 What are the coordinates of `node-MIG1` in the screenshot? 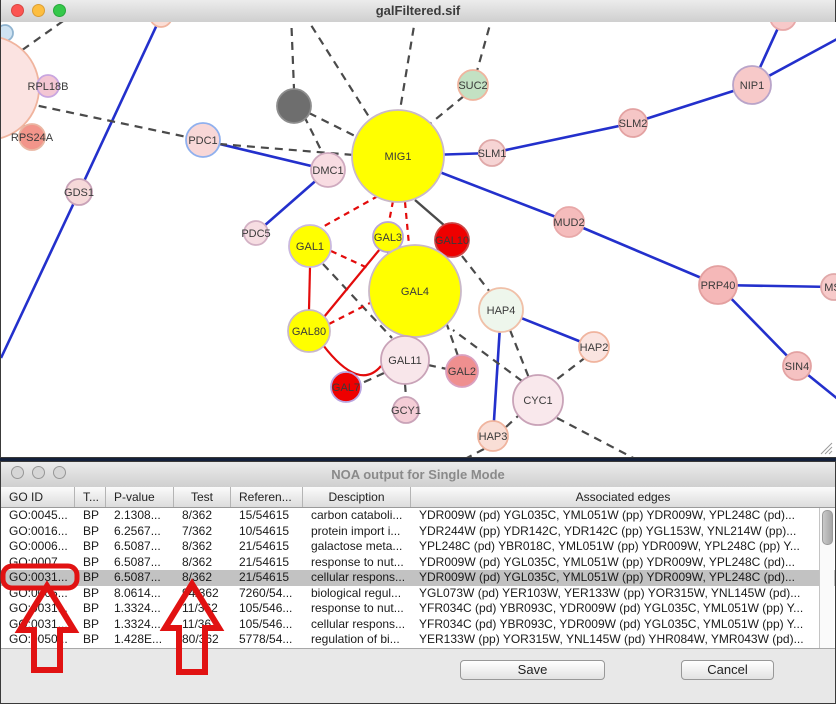 It's located at (398, 156).